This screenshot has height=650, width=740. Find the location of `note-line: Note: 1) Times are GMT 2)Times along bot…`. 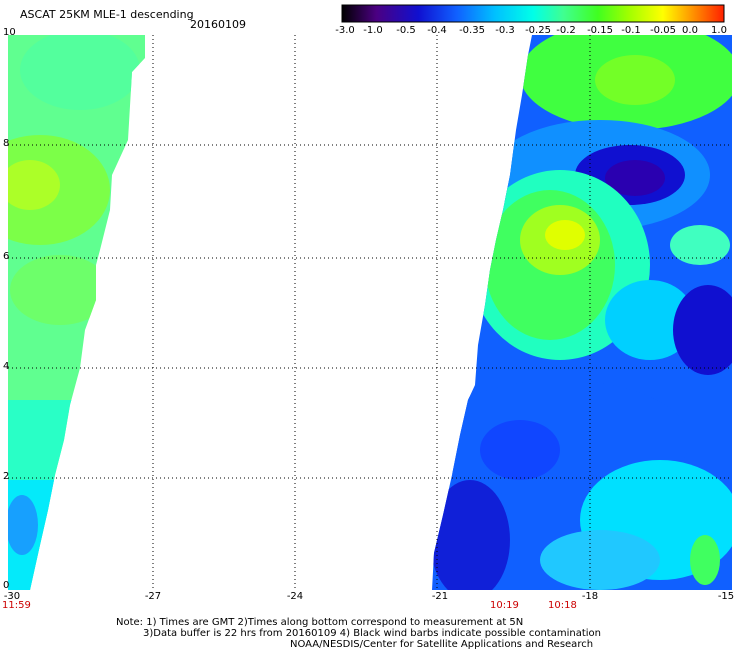

note-line: Note: 1) Times are GMT 2)Times along bot… is located at coordinates (320, 622).